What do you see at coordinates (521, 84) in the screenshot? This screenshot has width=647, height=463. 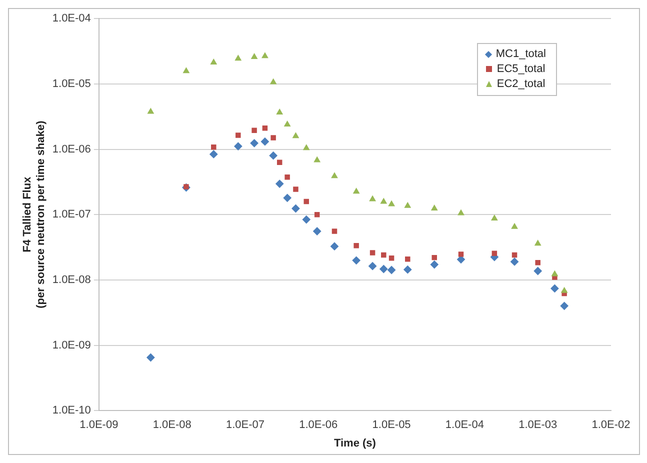 I see `legend-label: EC2_total` at bounding box center [521, 84].